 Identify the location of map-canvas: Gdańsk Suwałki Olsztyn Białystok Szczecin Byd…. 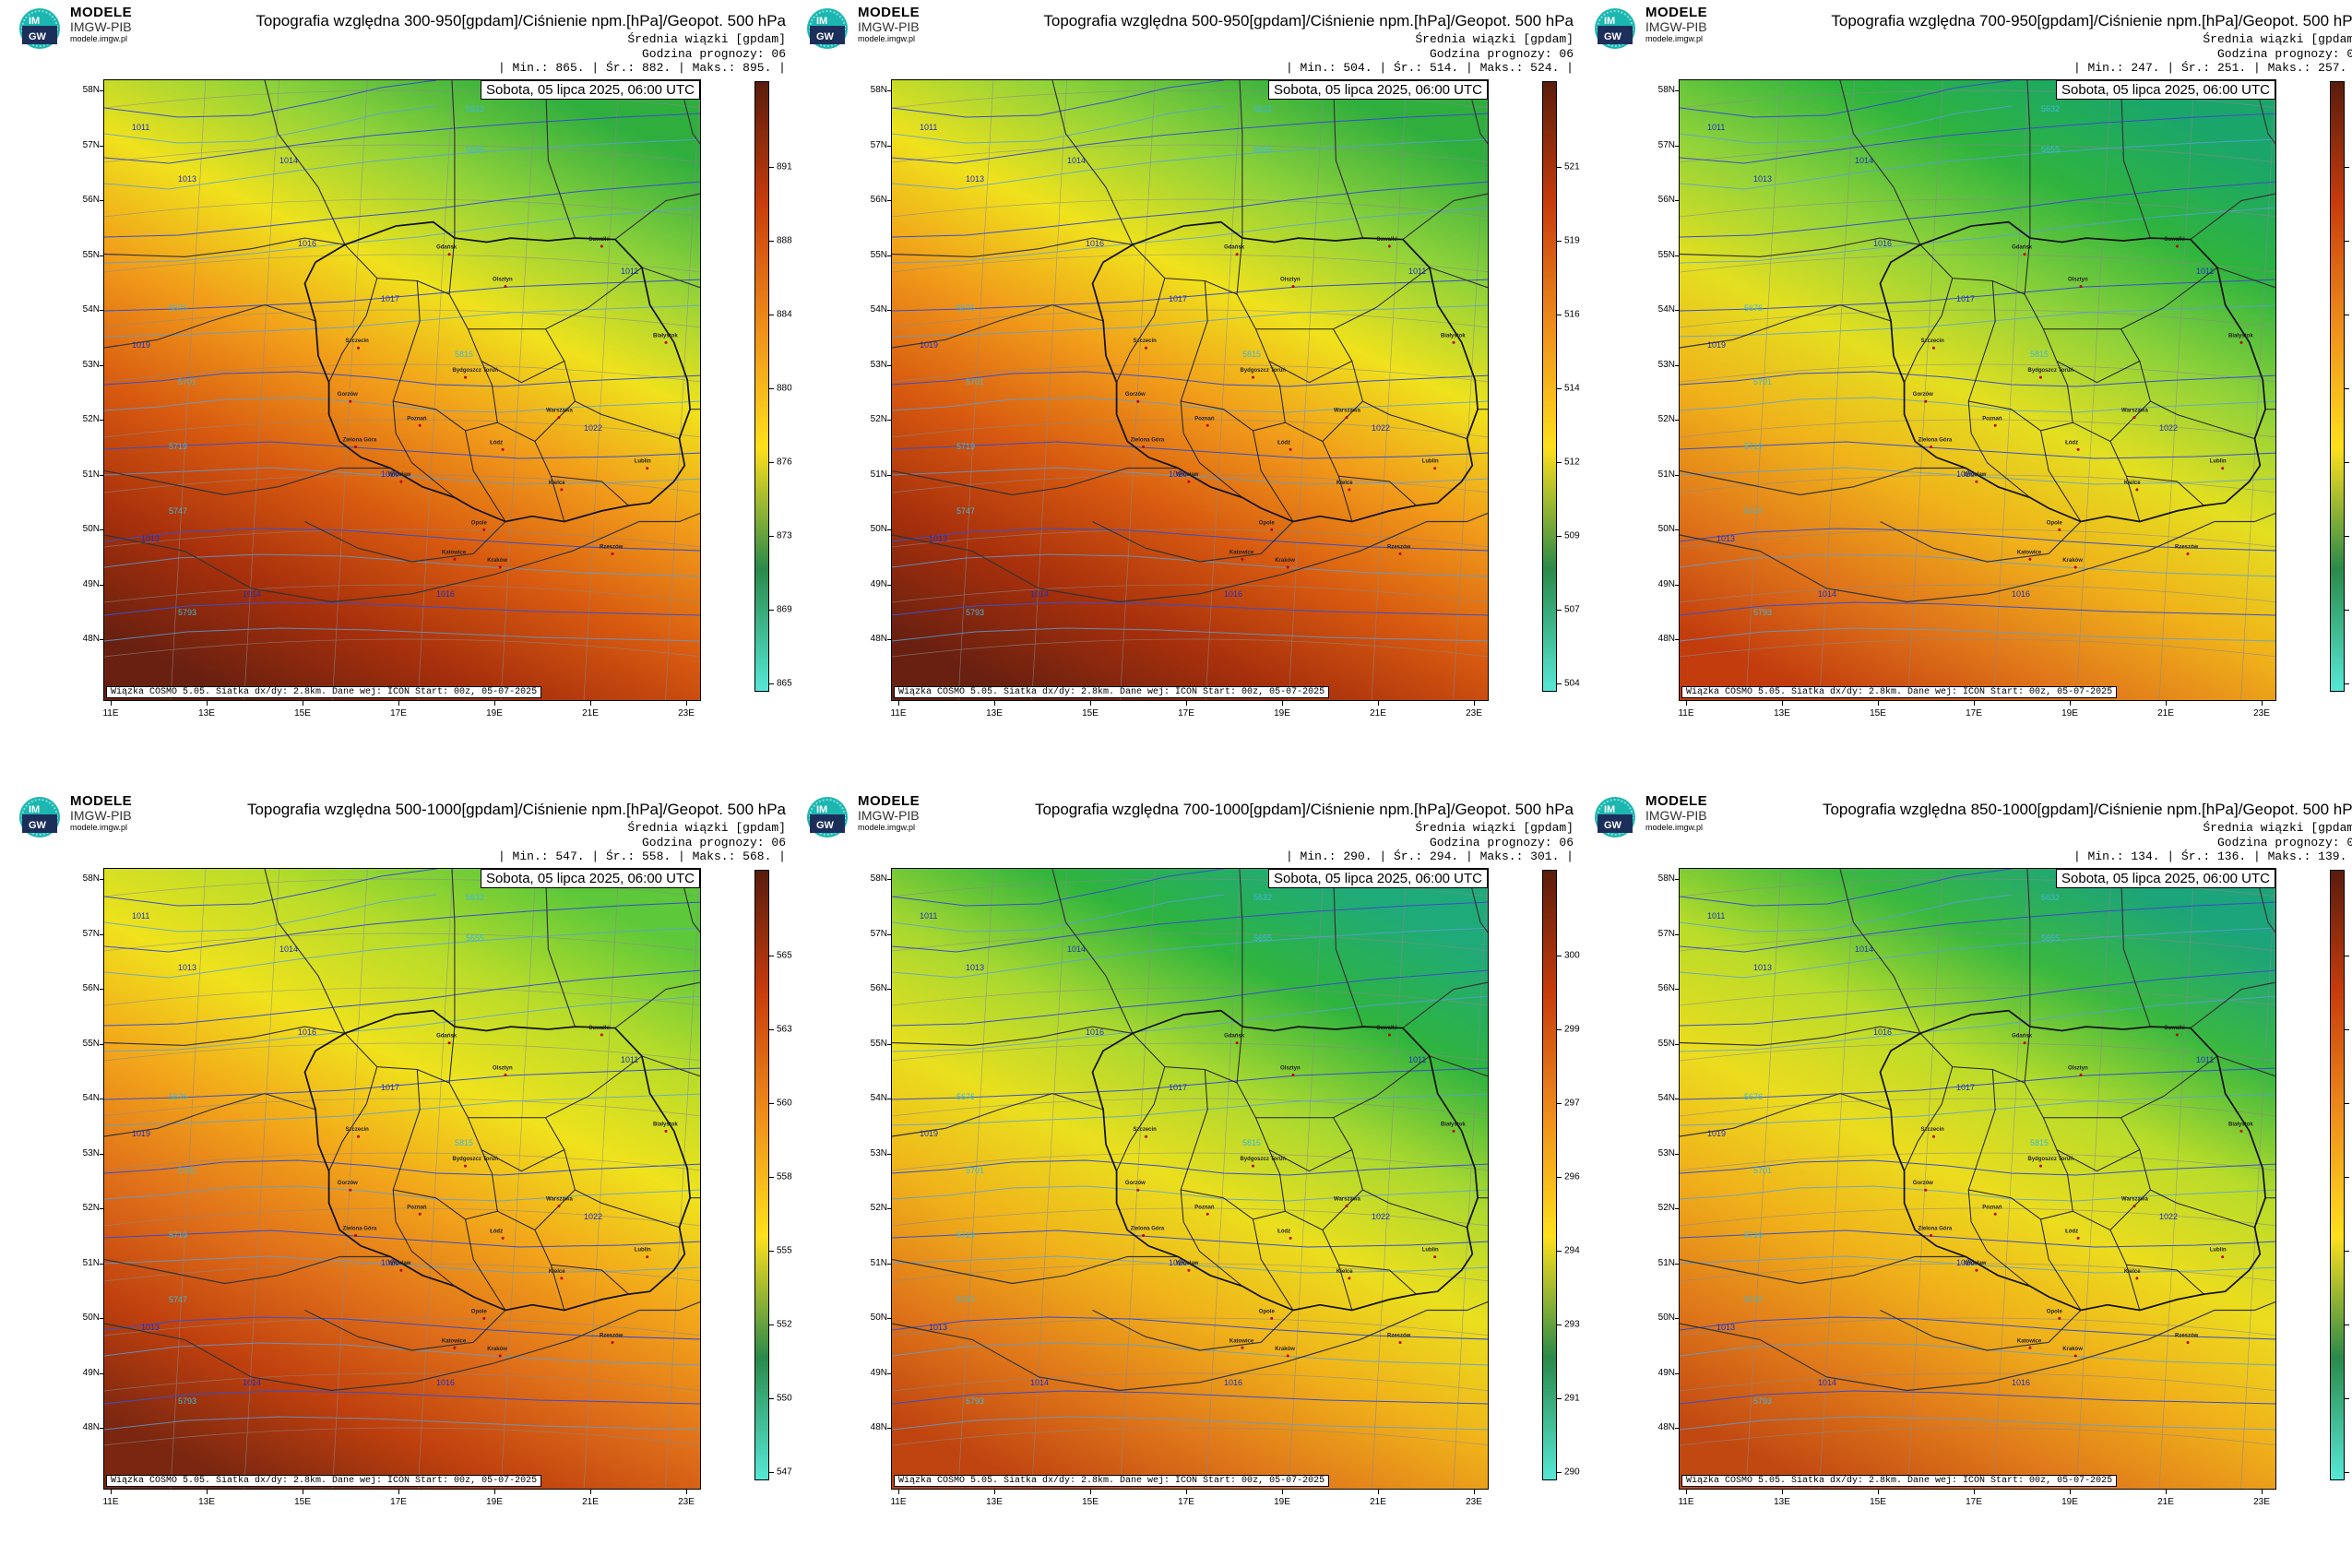
(1977, 1179).